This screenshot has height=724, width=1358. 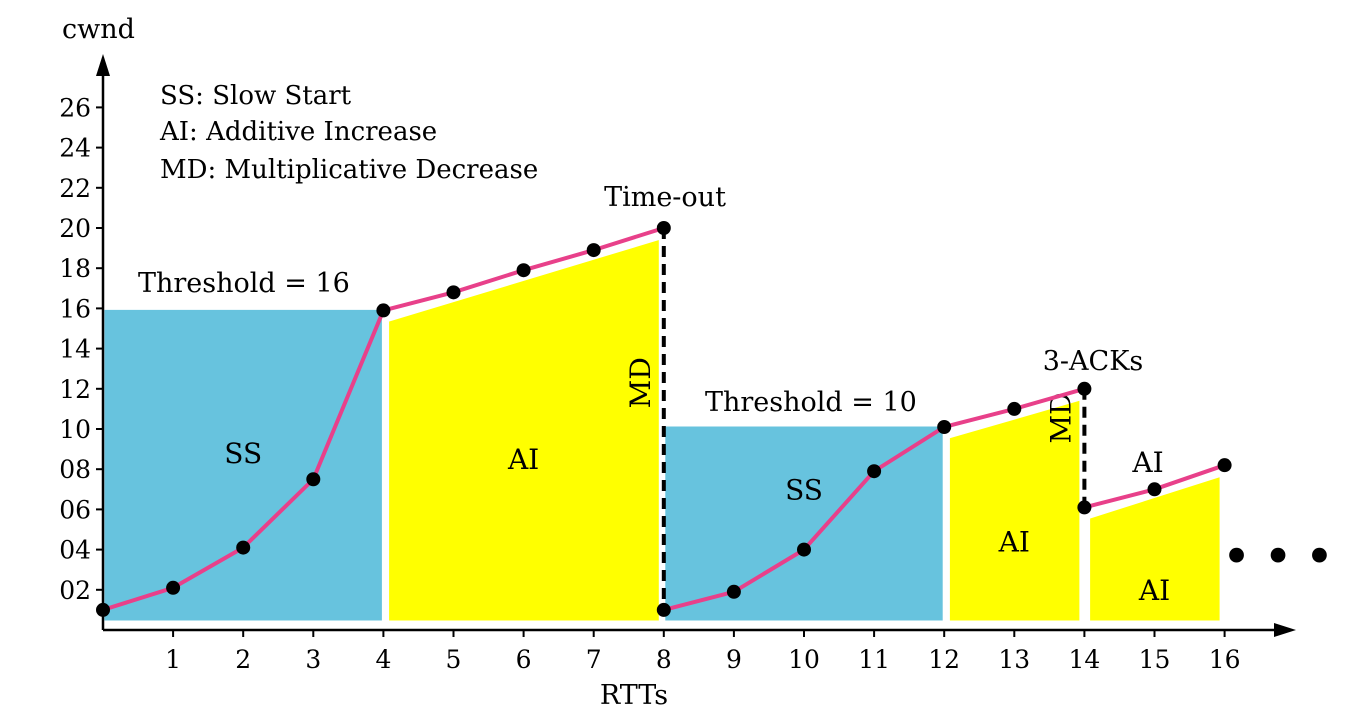 I want to click on y-tick-label-08: 08, so click(x=75, y=469).